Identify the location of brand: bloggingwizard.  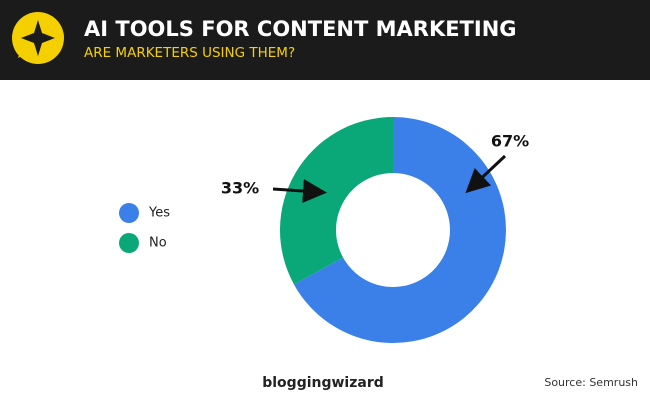
(323, 383).